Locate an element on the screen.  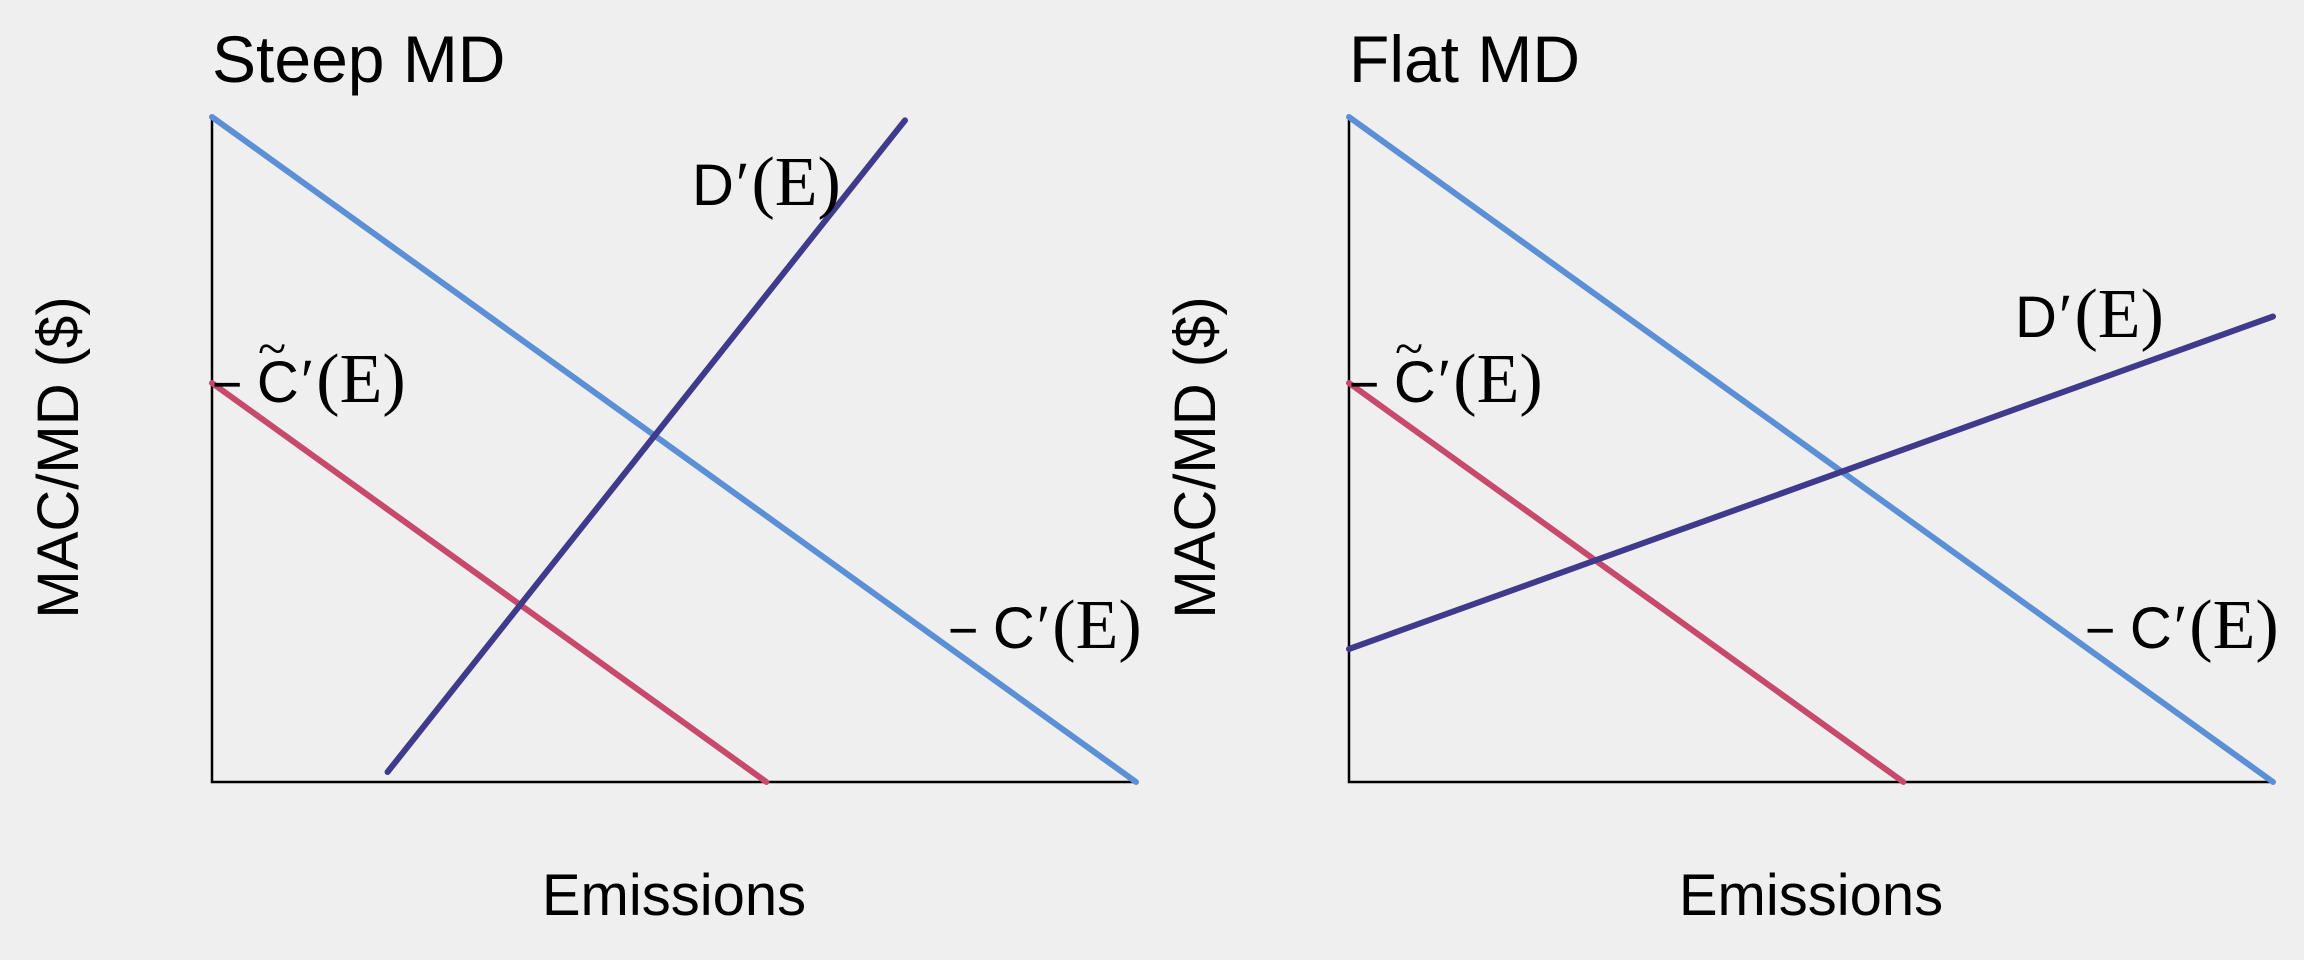
chart-title: Steep MD is located at coordinates (358, 59).